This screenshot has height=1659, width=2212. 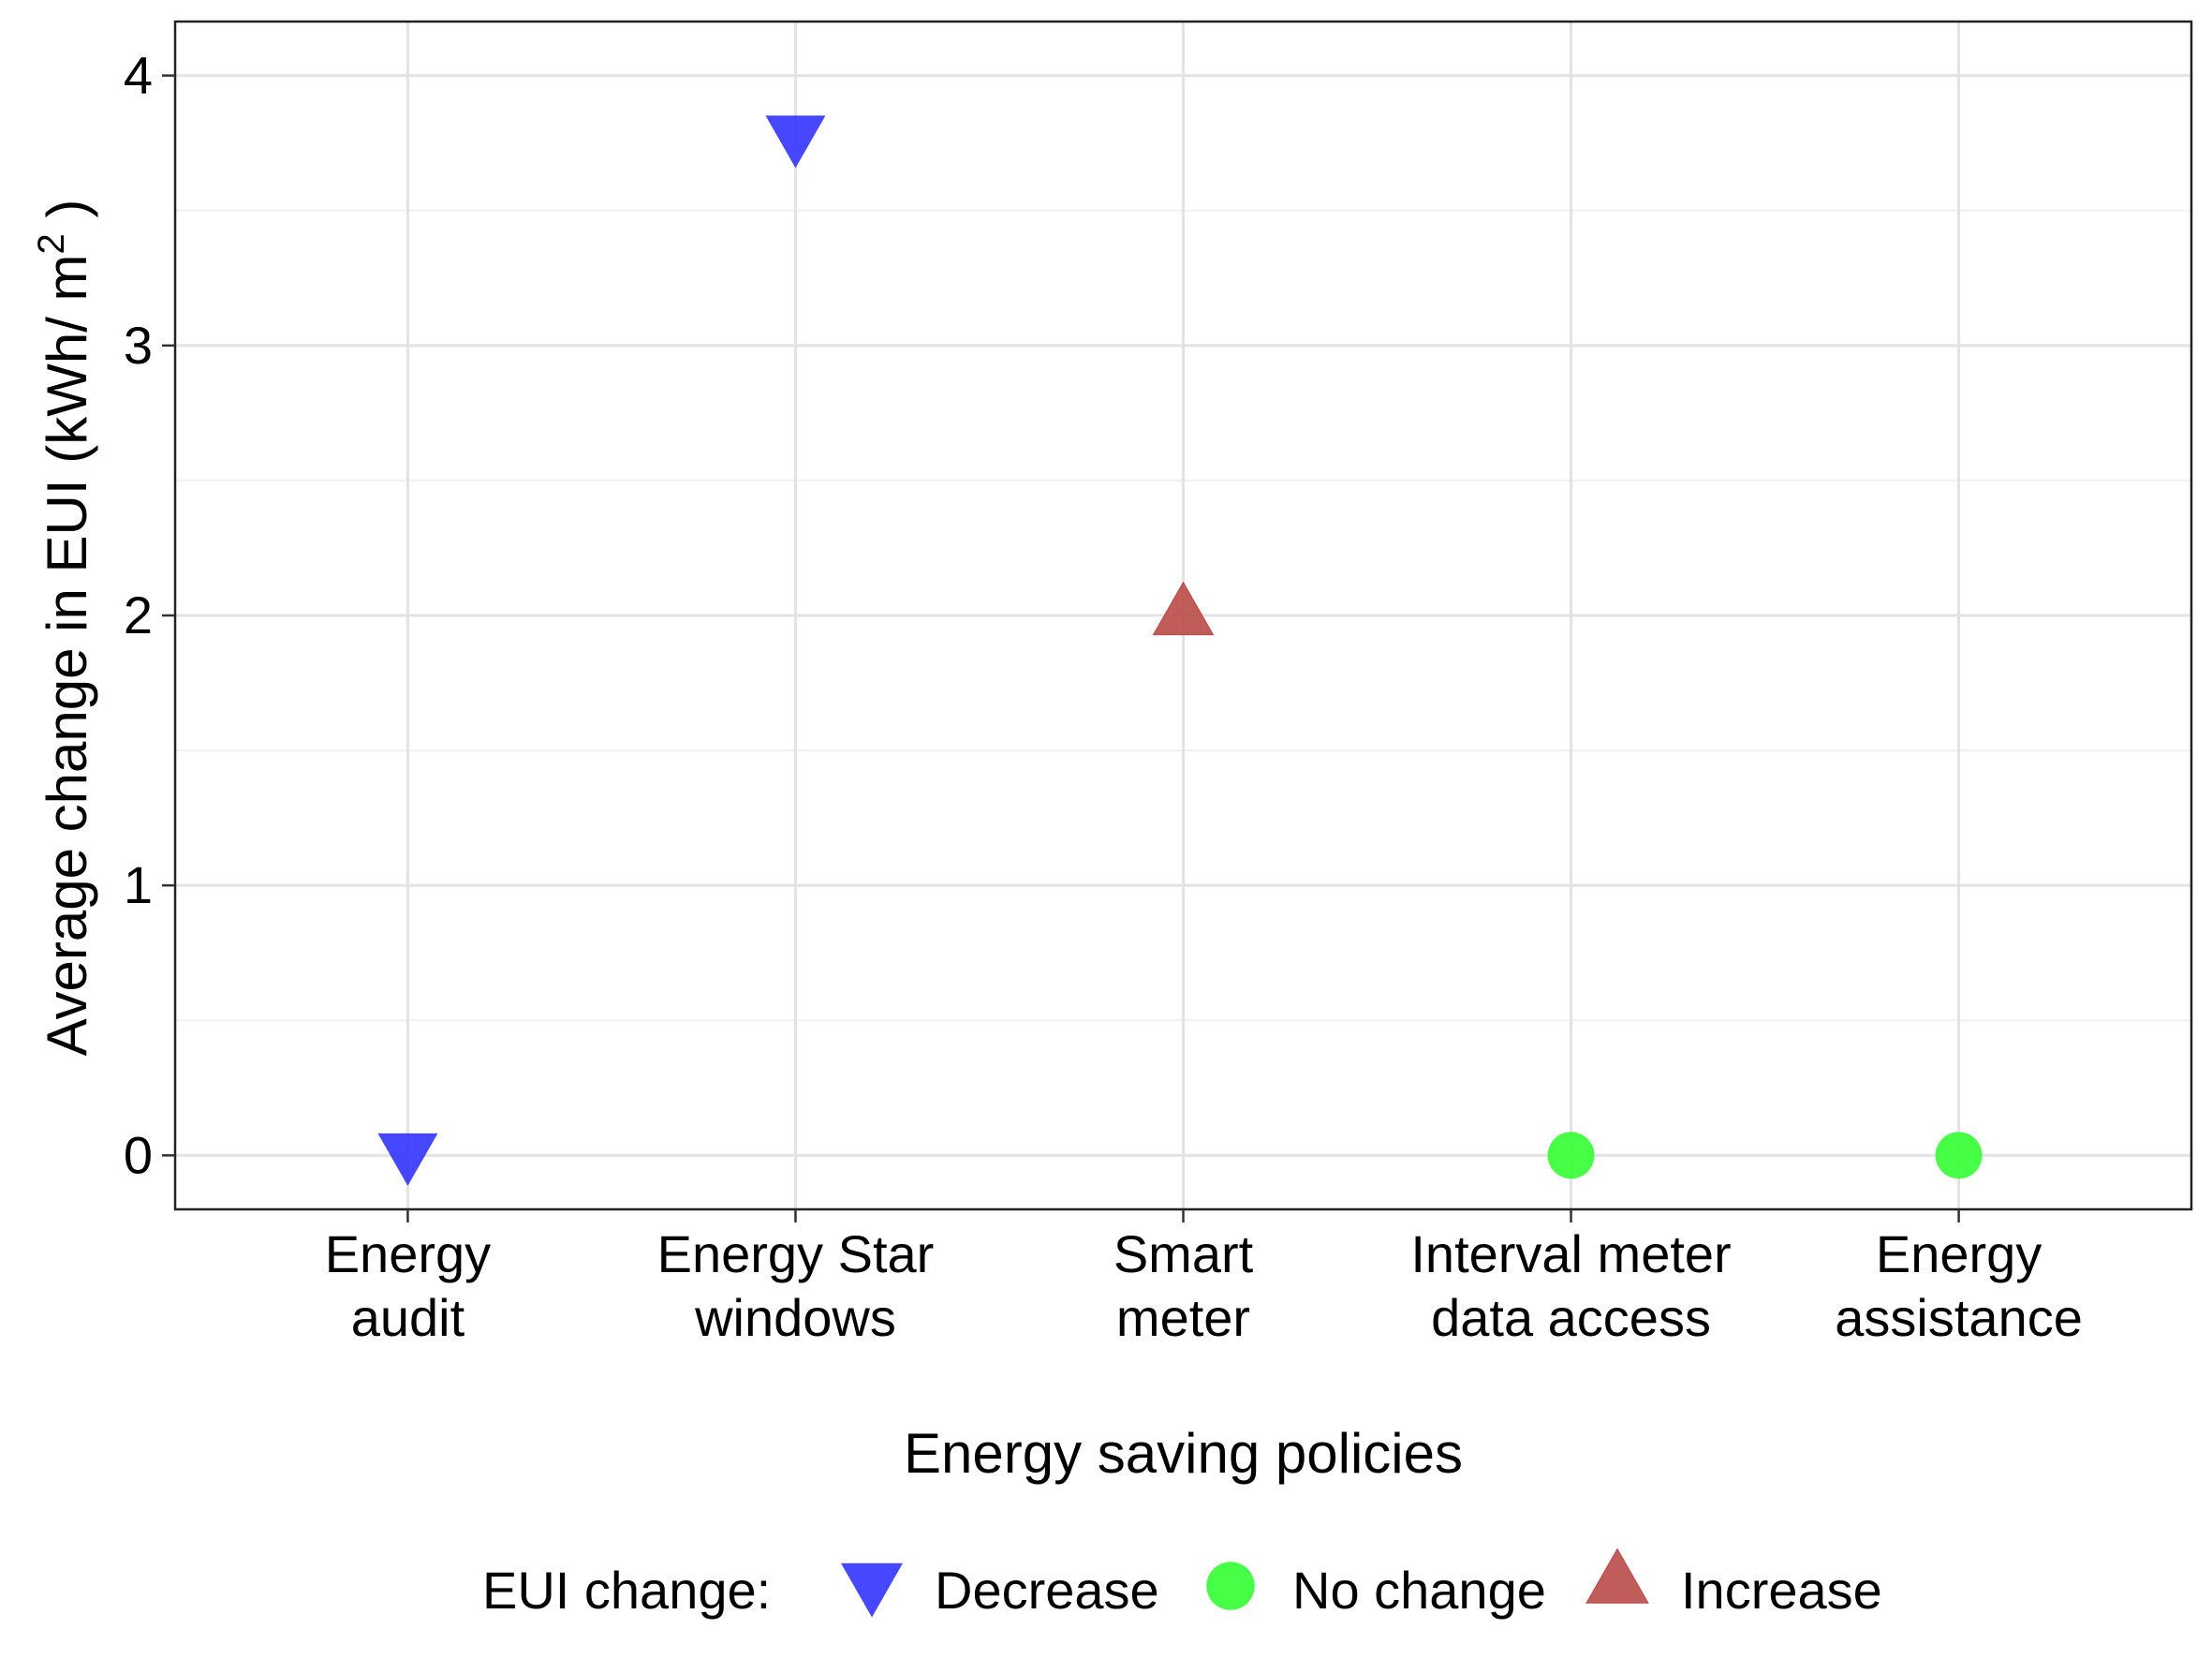 I want to click on legend-marker-increase, so click(x=1617, y=1576).